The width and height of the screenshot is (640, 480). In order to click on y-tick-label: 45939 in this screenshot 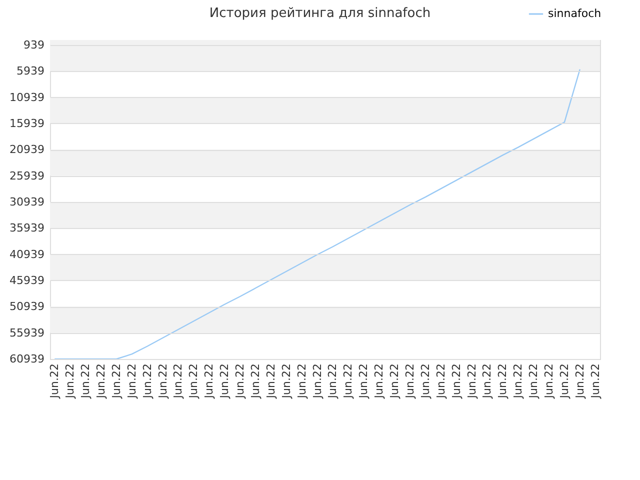, I will do `click(27, 280)`.